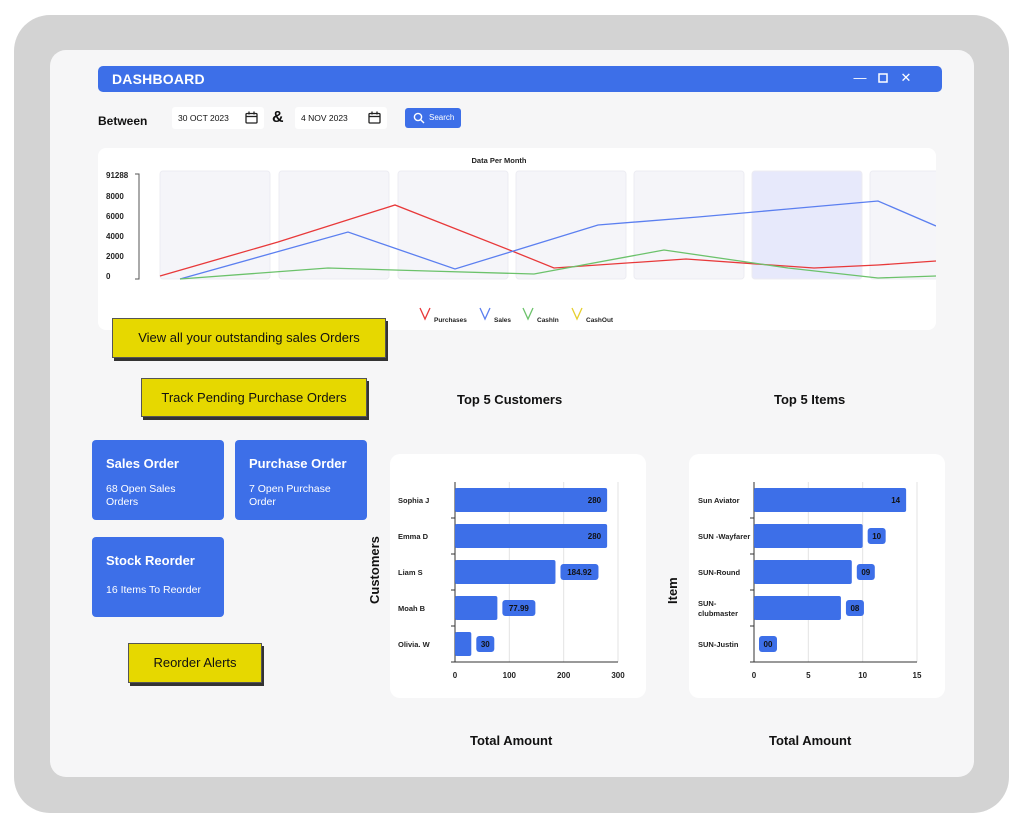 Image resolution: width=1024 pixels, height=828 pixels. What do you see at coordinates (808, 675) in the screenshot?
I see `x-tick-label: 5` at bounding box center [808, 675].